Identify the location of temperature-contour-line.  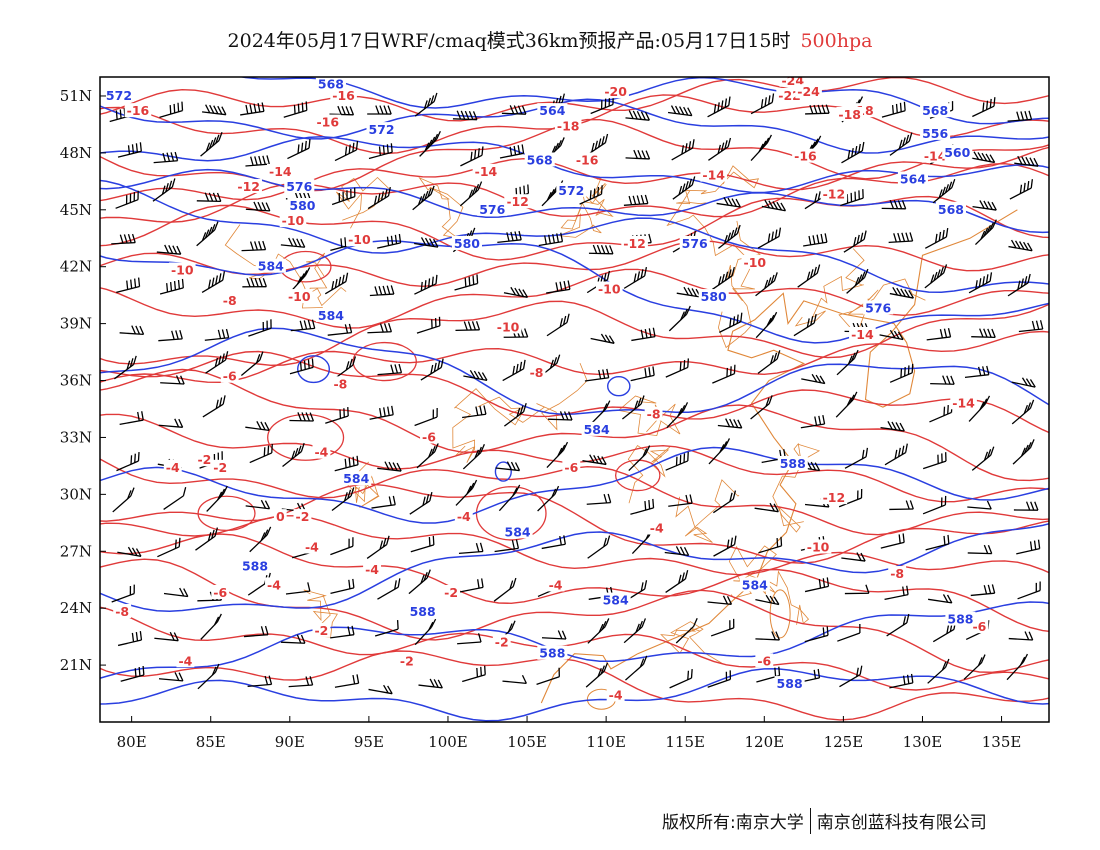
(574, 174).